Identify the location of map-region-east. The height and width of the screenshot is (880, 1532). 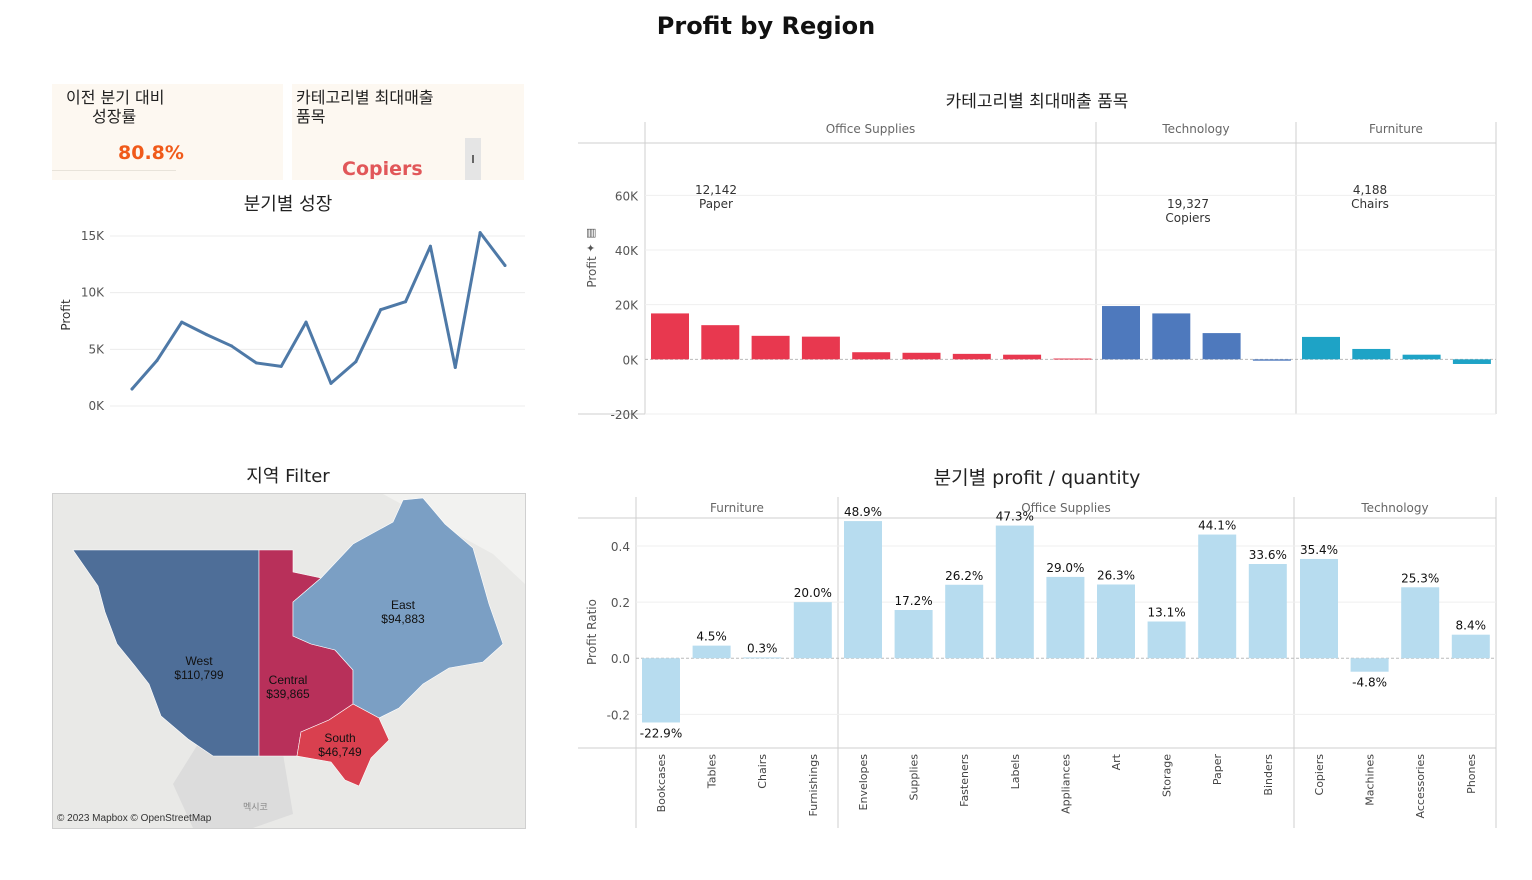
(398, 608).